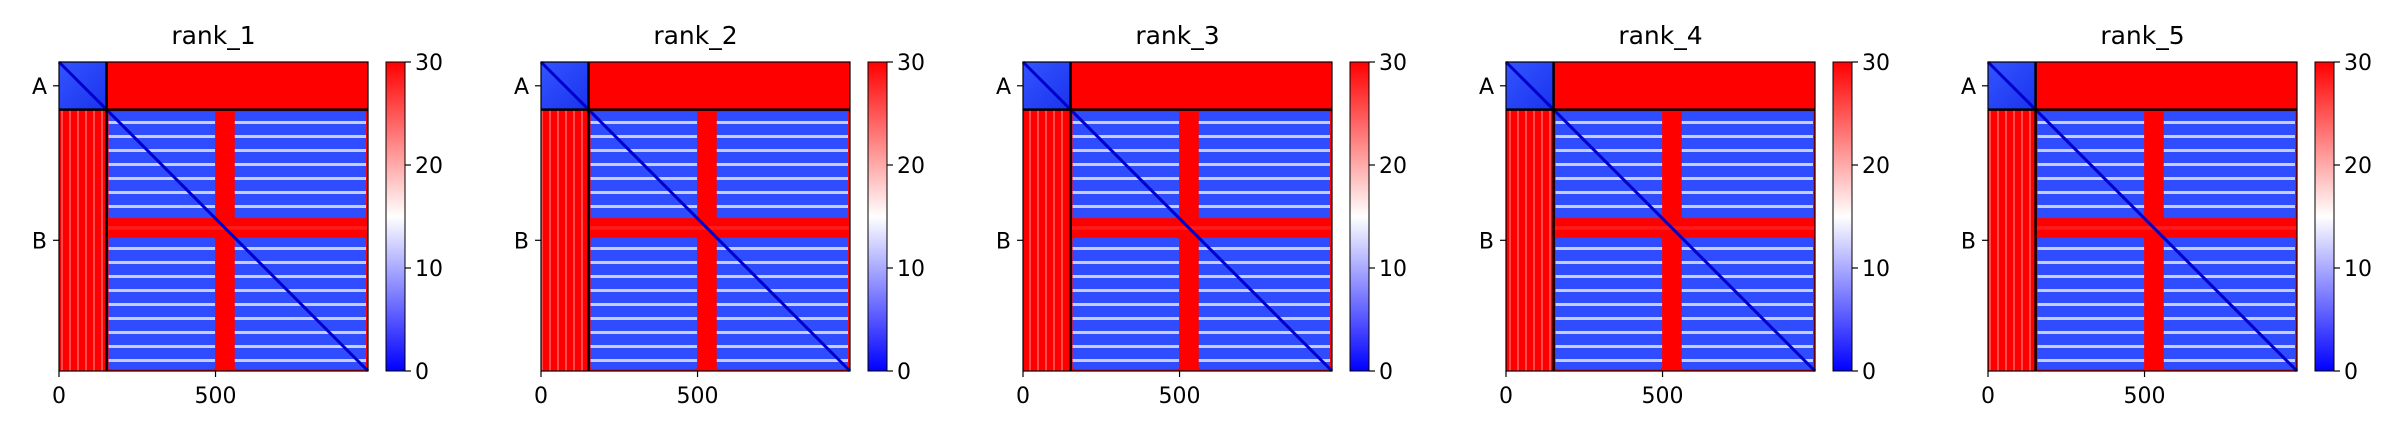 The height and width of the screenshot is (438, 2401). Describe the element at coordinates (213, 35) in the screenshot. I see `panel-title: rank_1` at that location.